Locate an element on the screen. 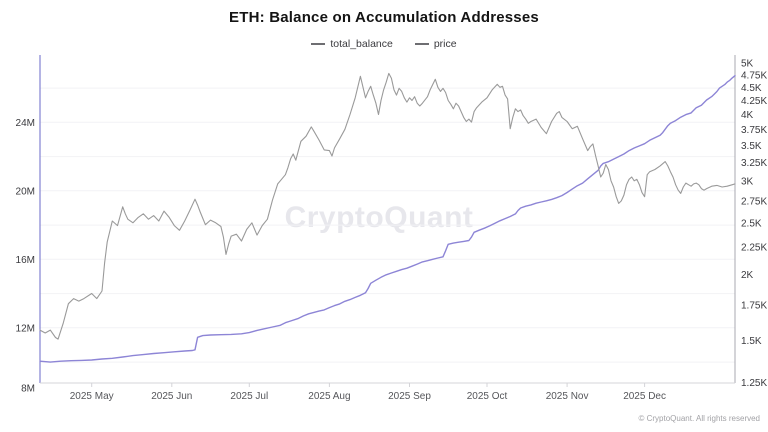  chart-legend: total_balance price is located at coordinates (384, 44).